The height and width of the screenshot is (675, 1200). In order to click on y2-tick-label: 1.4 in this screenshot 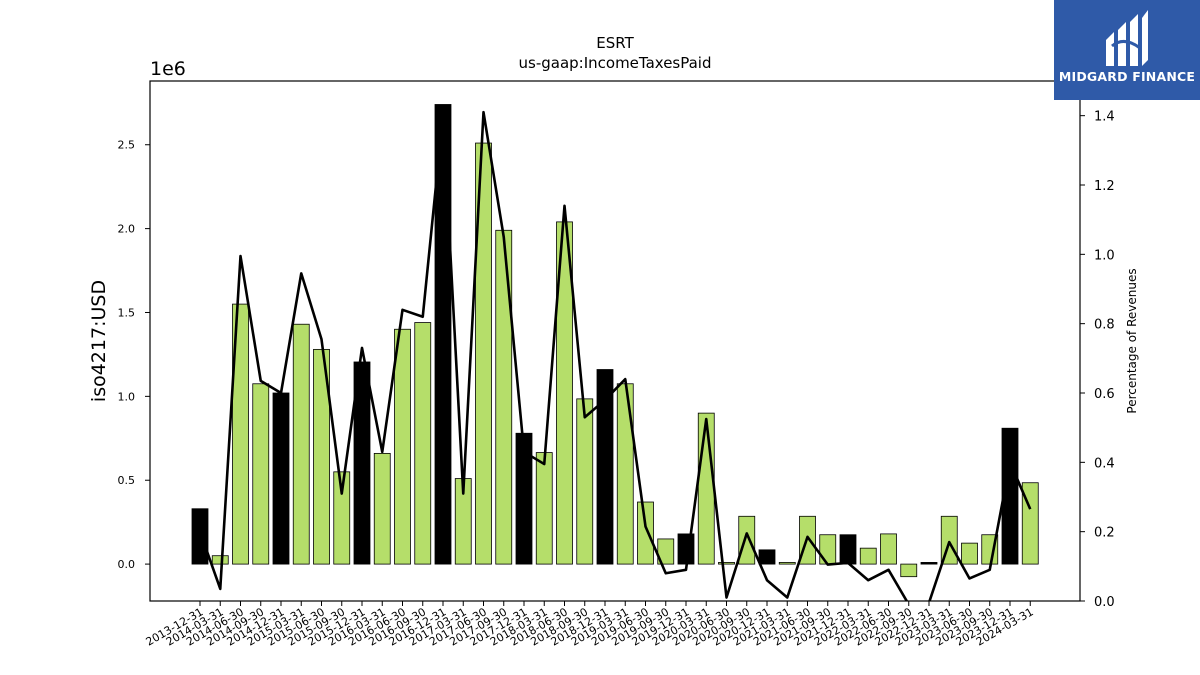, I will do `click(1104, 117)`.